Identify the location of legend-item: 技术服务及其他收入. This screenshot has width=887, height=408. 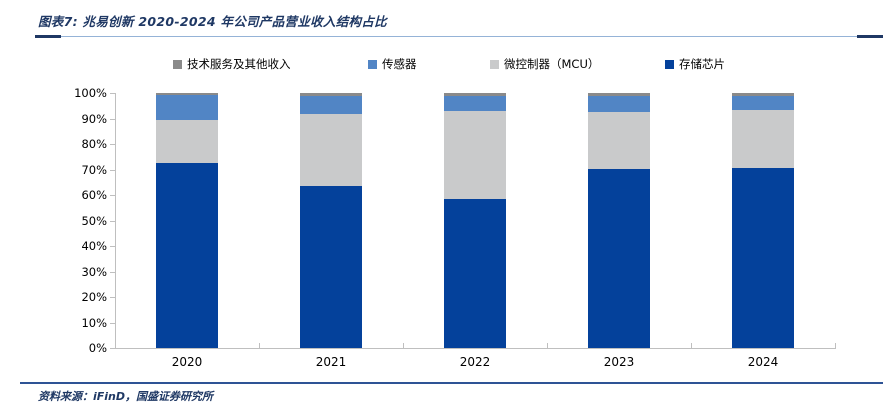
(232, 64).